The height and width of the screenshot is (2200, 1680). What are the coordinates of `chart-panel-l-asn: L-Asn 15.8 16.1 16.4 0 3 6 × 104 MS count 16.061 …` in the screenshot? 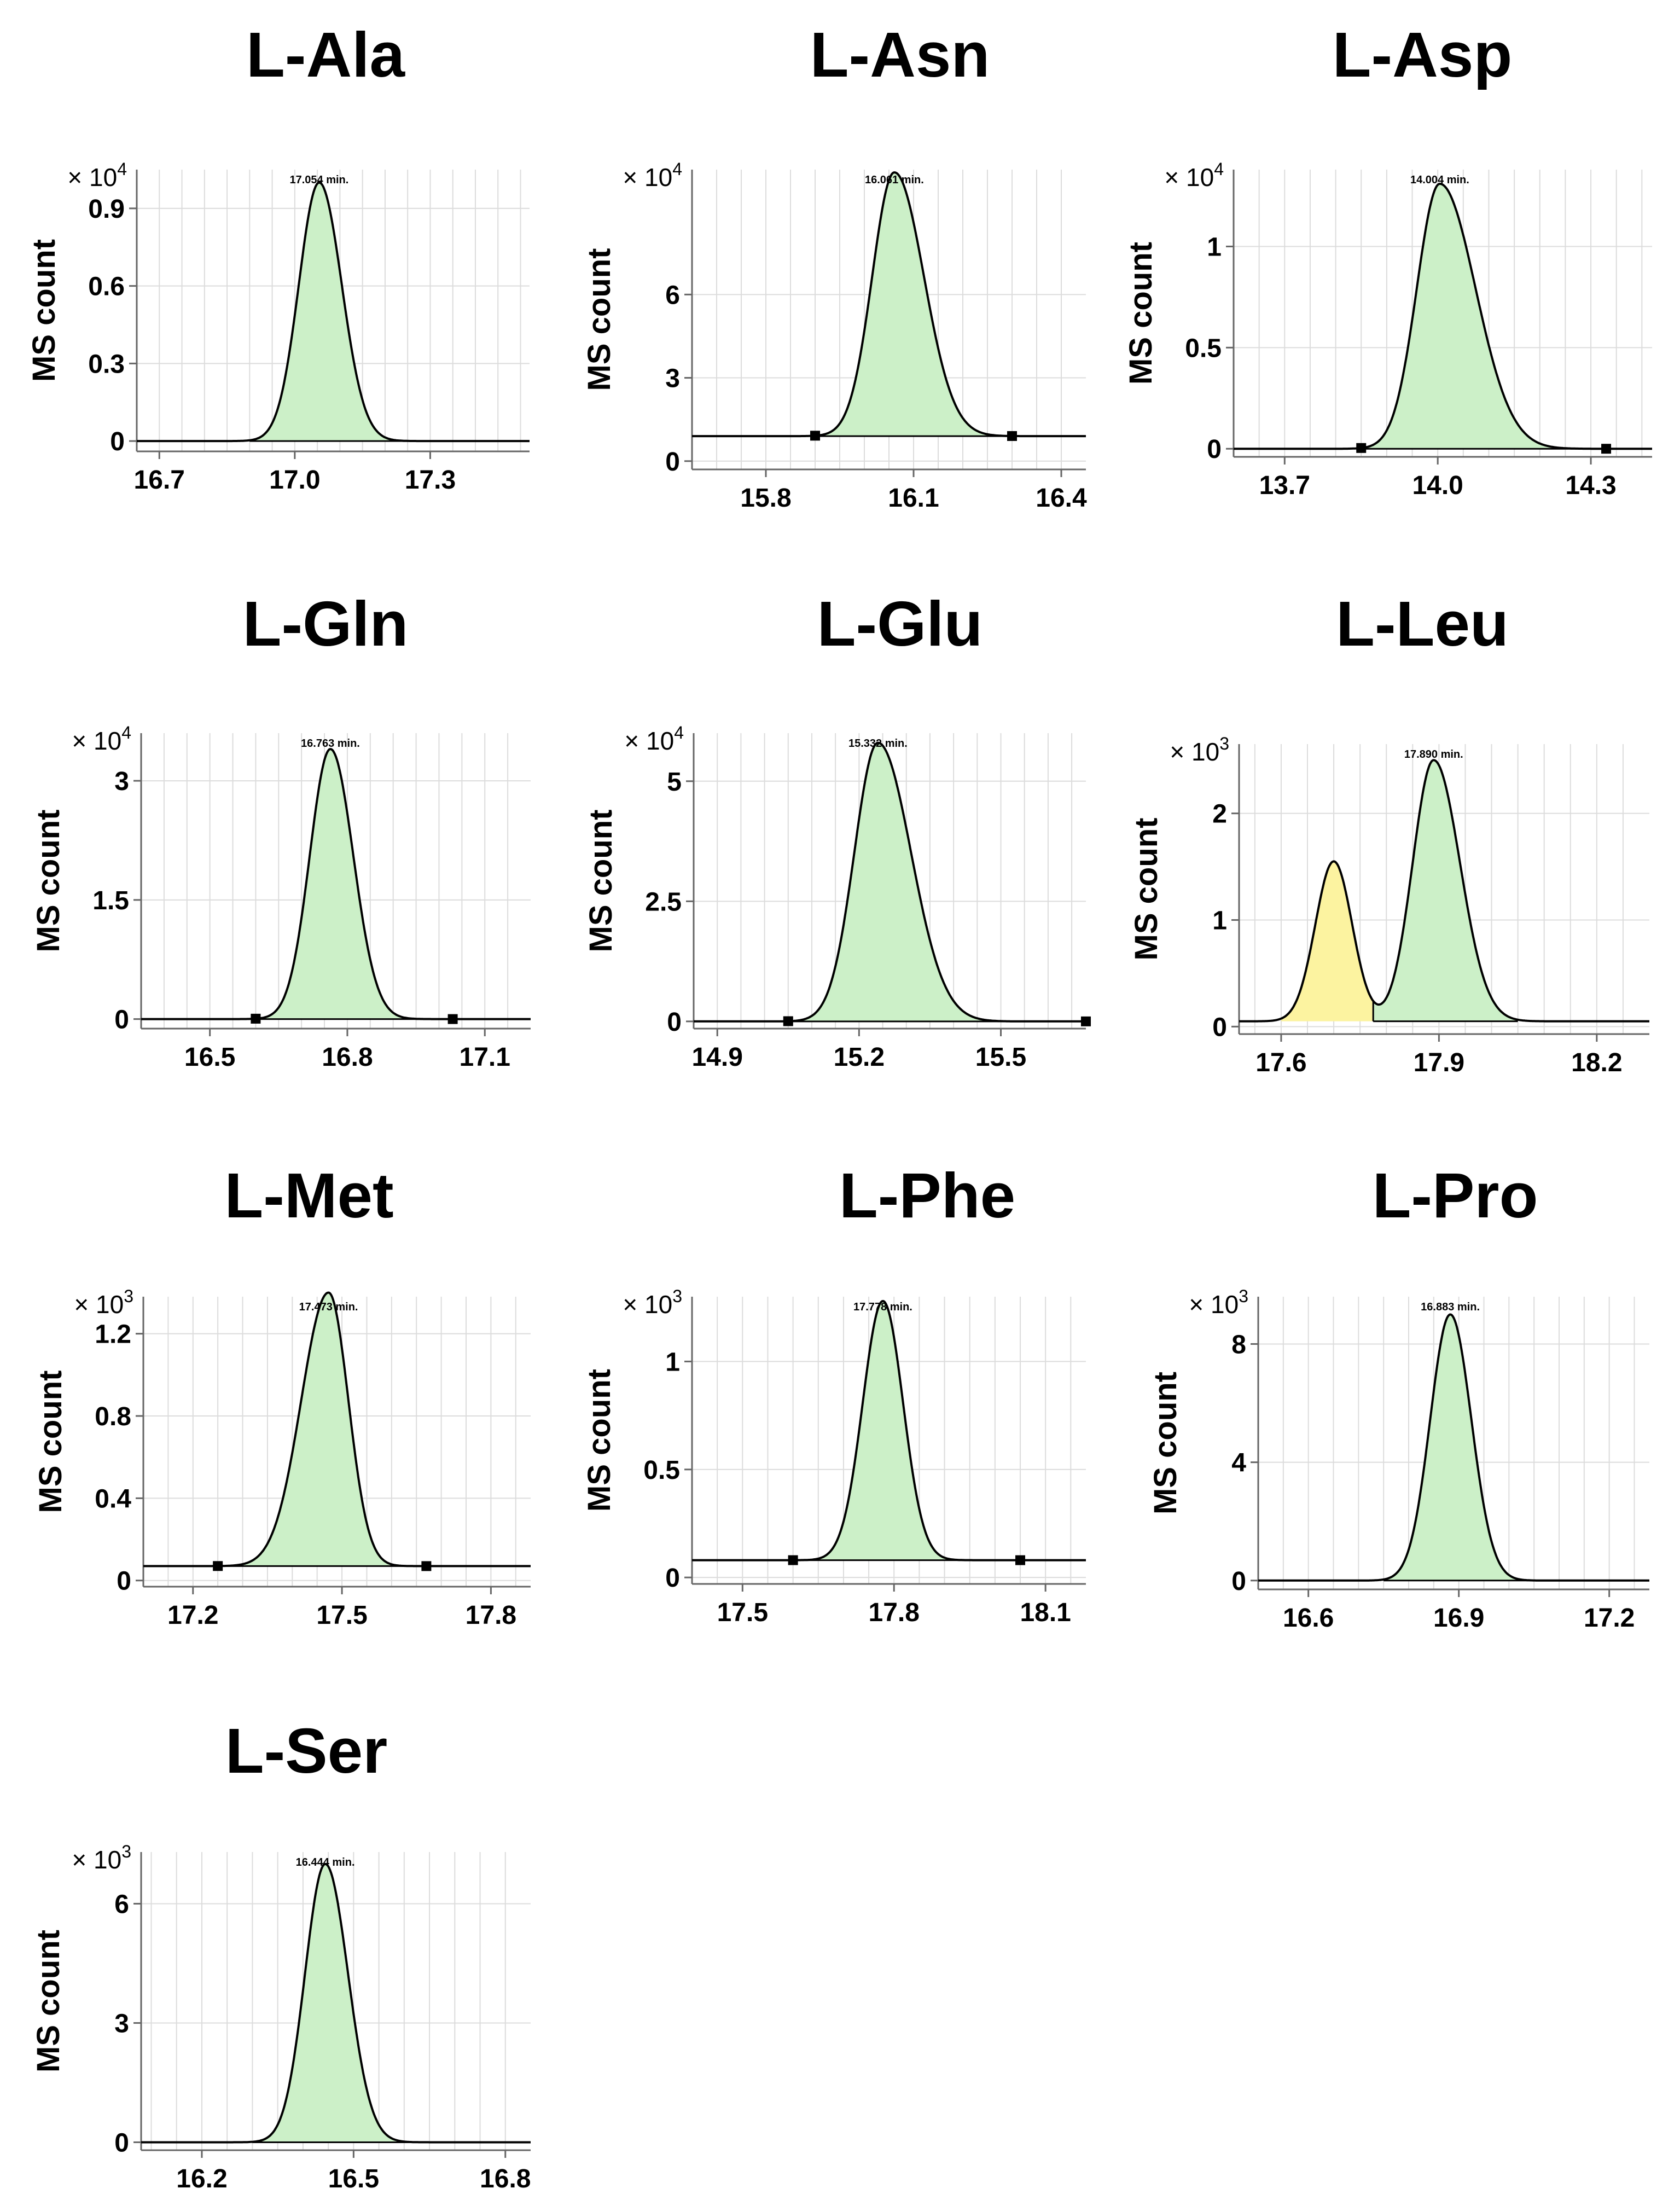 It's located at (834, 266).